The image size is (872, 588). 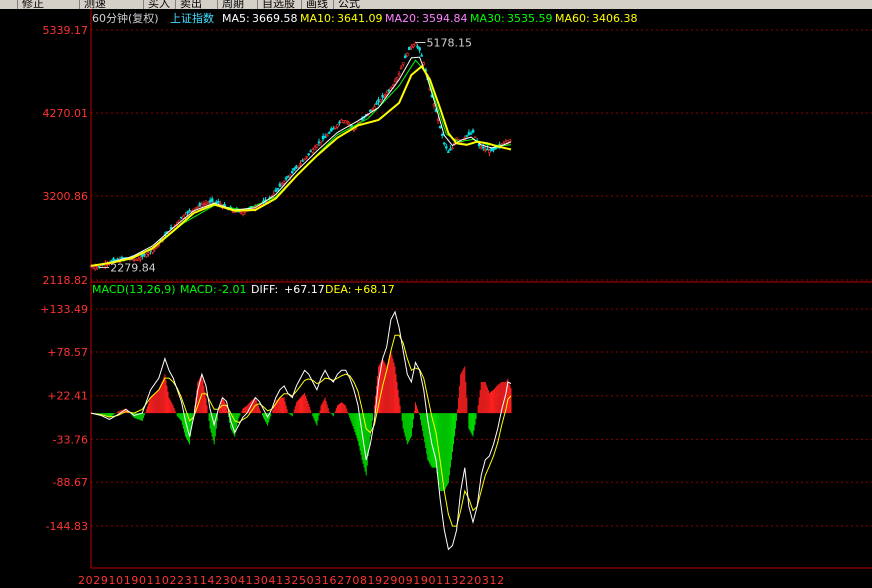 What do you see at coordinates (33, 4) in the screenshot?
I see `toolbar-item: 修正` at bounding box center [33, 4].